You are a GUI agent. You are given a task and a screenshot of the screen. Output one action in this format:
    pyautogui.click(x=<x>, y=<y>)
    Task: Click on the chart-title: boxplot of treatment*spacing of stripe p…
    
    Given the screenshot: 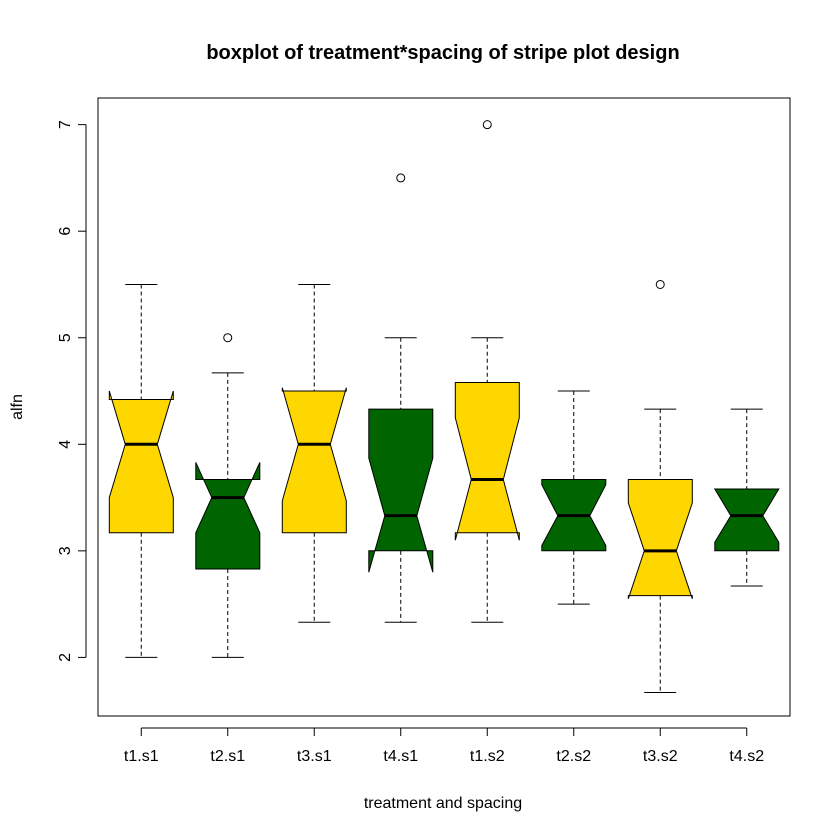 What is the action you would take?
    pyautogui.click(x=442, y=53)
    